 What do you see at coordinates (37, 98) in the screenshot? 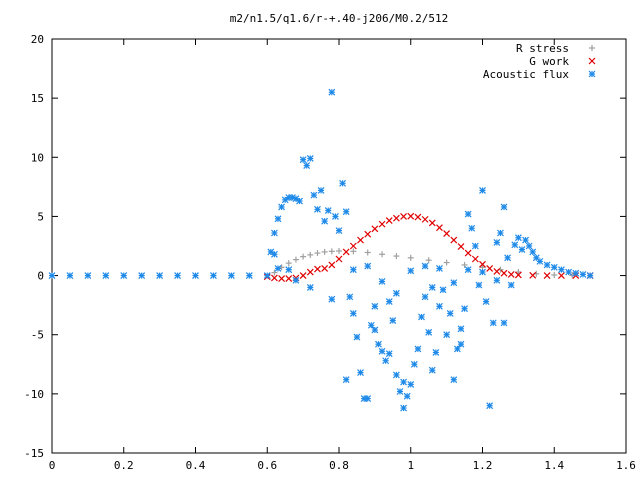
I see `y-tick-label: 15` at bounding box center [37, 98].